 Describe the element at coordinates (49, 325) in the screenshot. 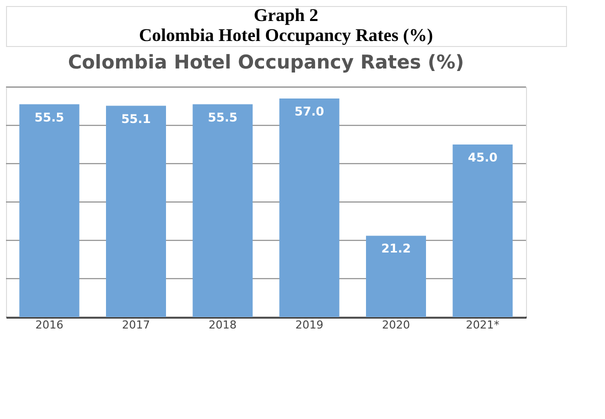

I see `x-tick-label: 2016` at that location.